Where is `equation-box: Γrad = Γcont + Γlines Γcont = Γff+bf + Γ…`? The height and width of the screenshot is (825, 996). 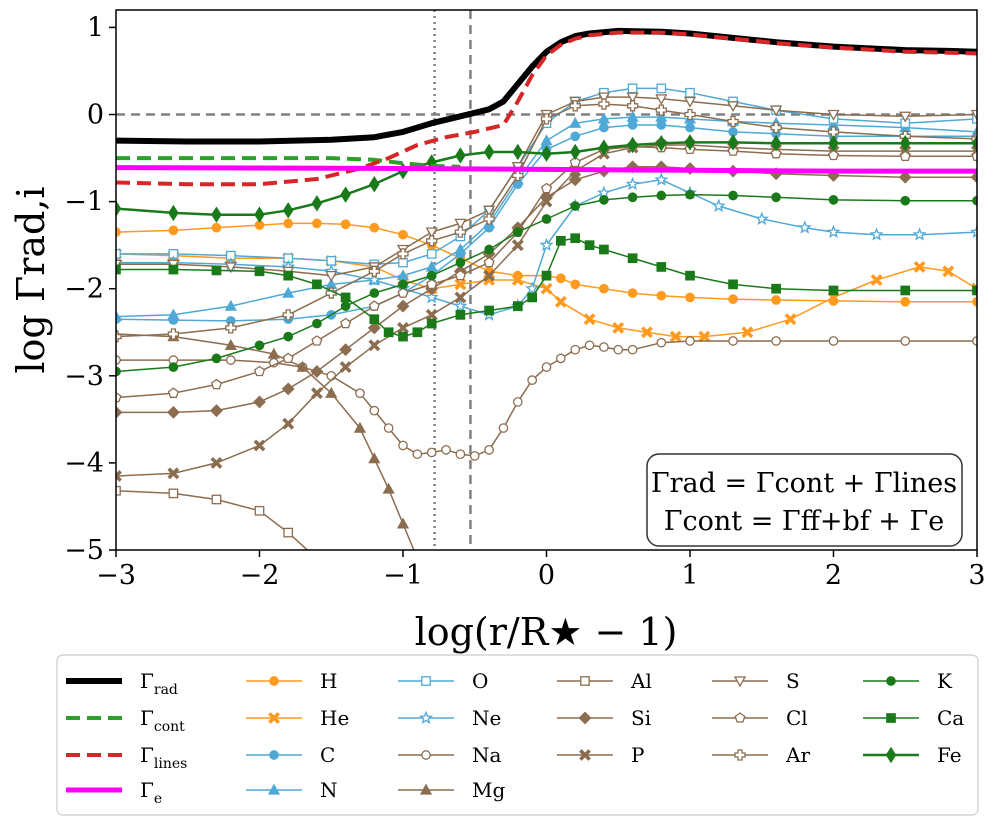
equation-box: Γrad = Γcont + Γlines Γcont = Γff+bf + Γ… is located at coordinates (804, 500).